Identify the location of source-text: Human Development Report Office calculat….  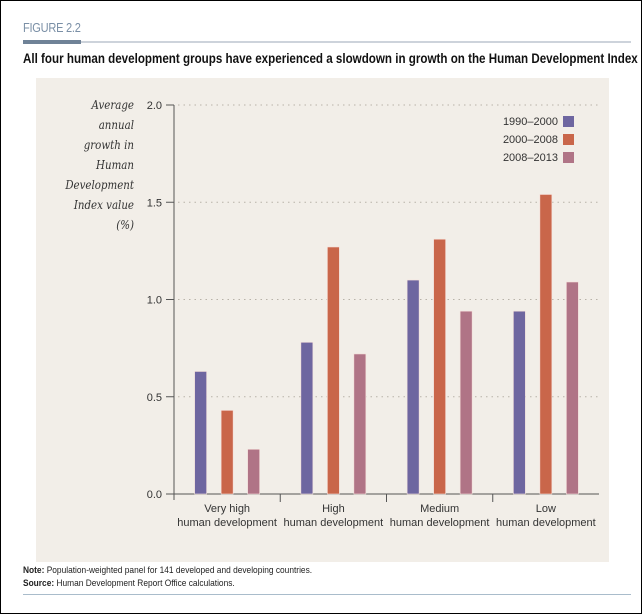
(144, 583).